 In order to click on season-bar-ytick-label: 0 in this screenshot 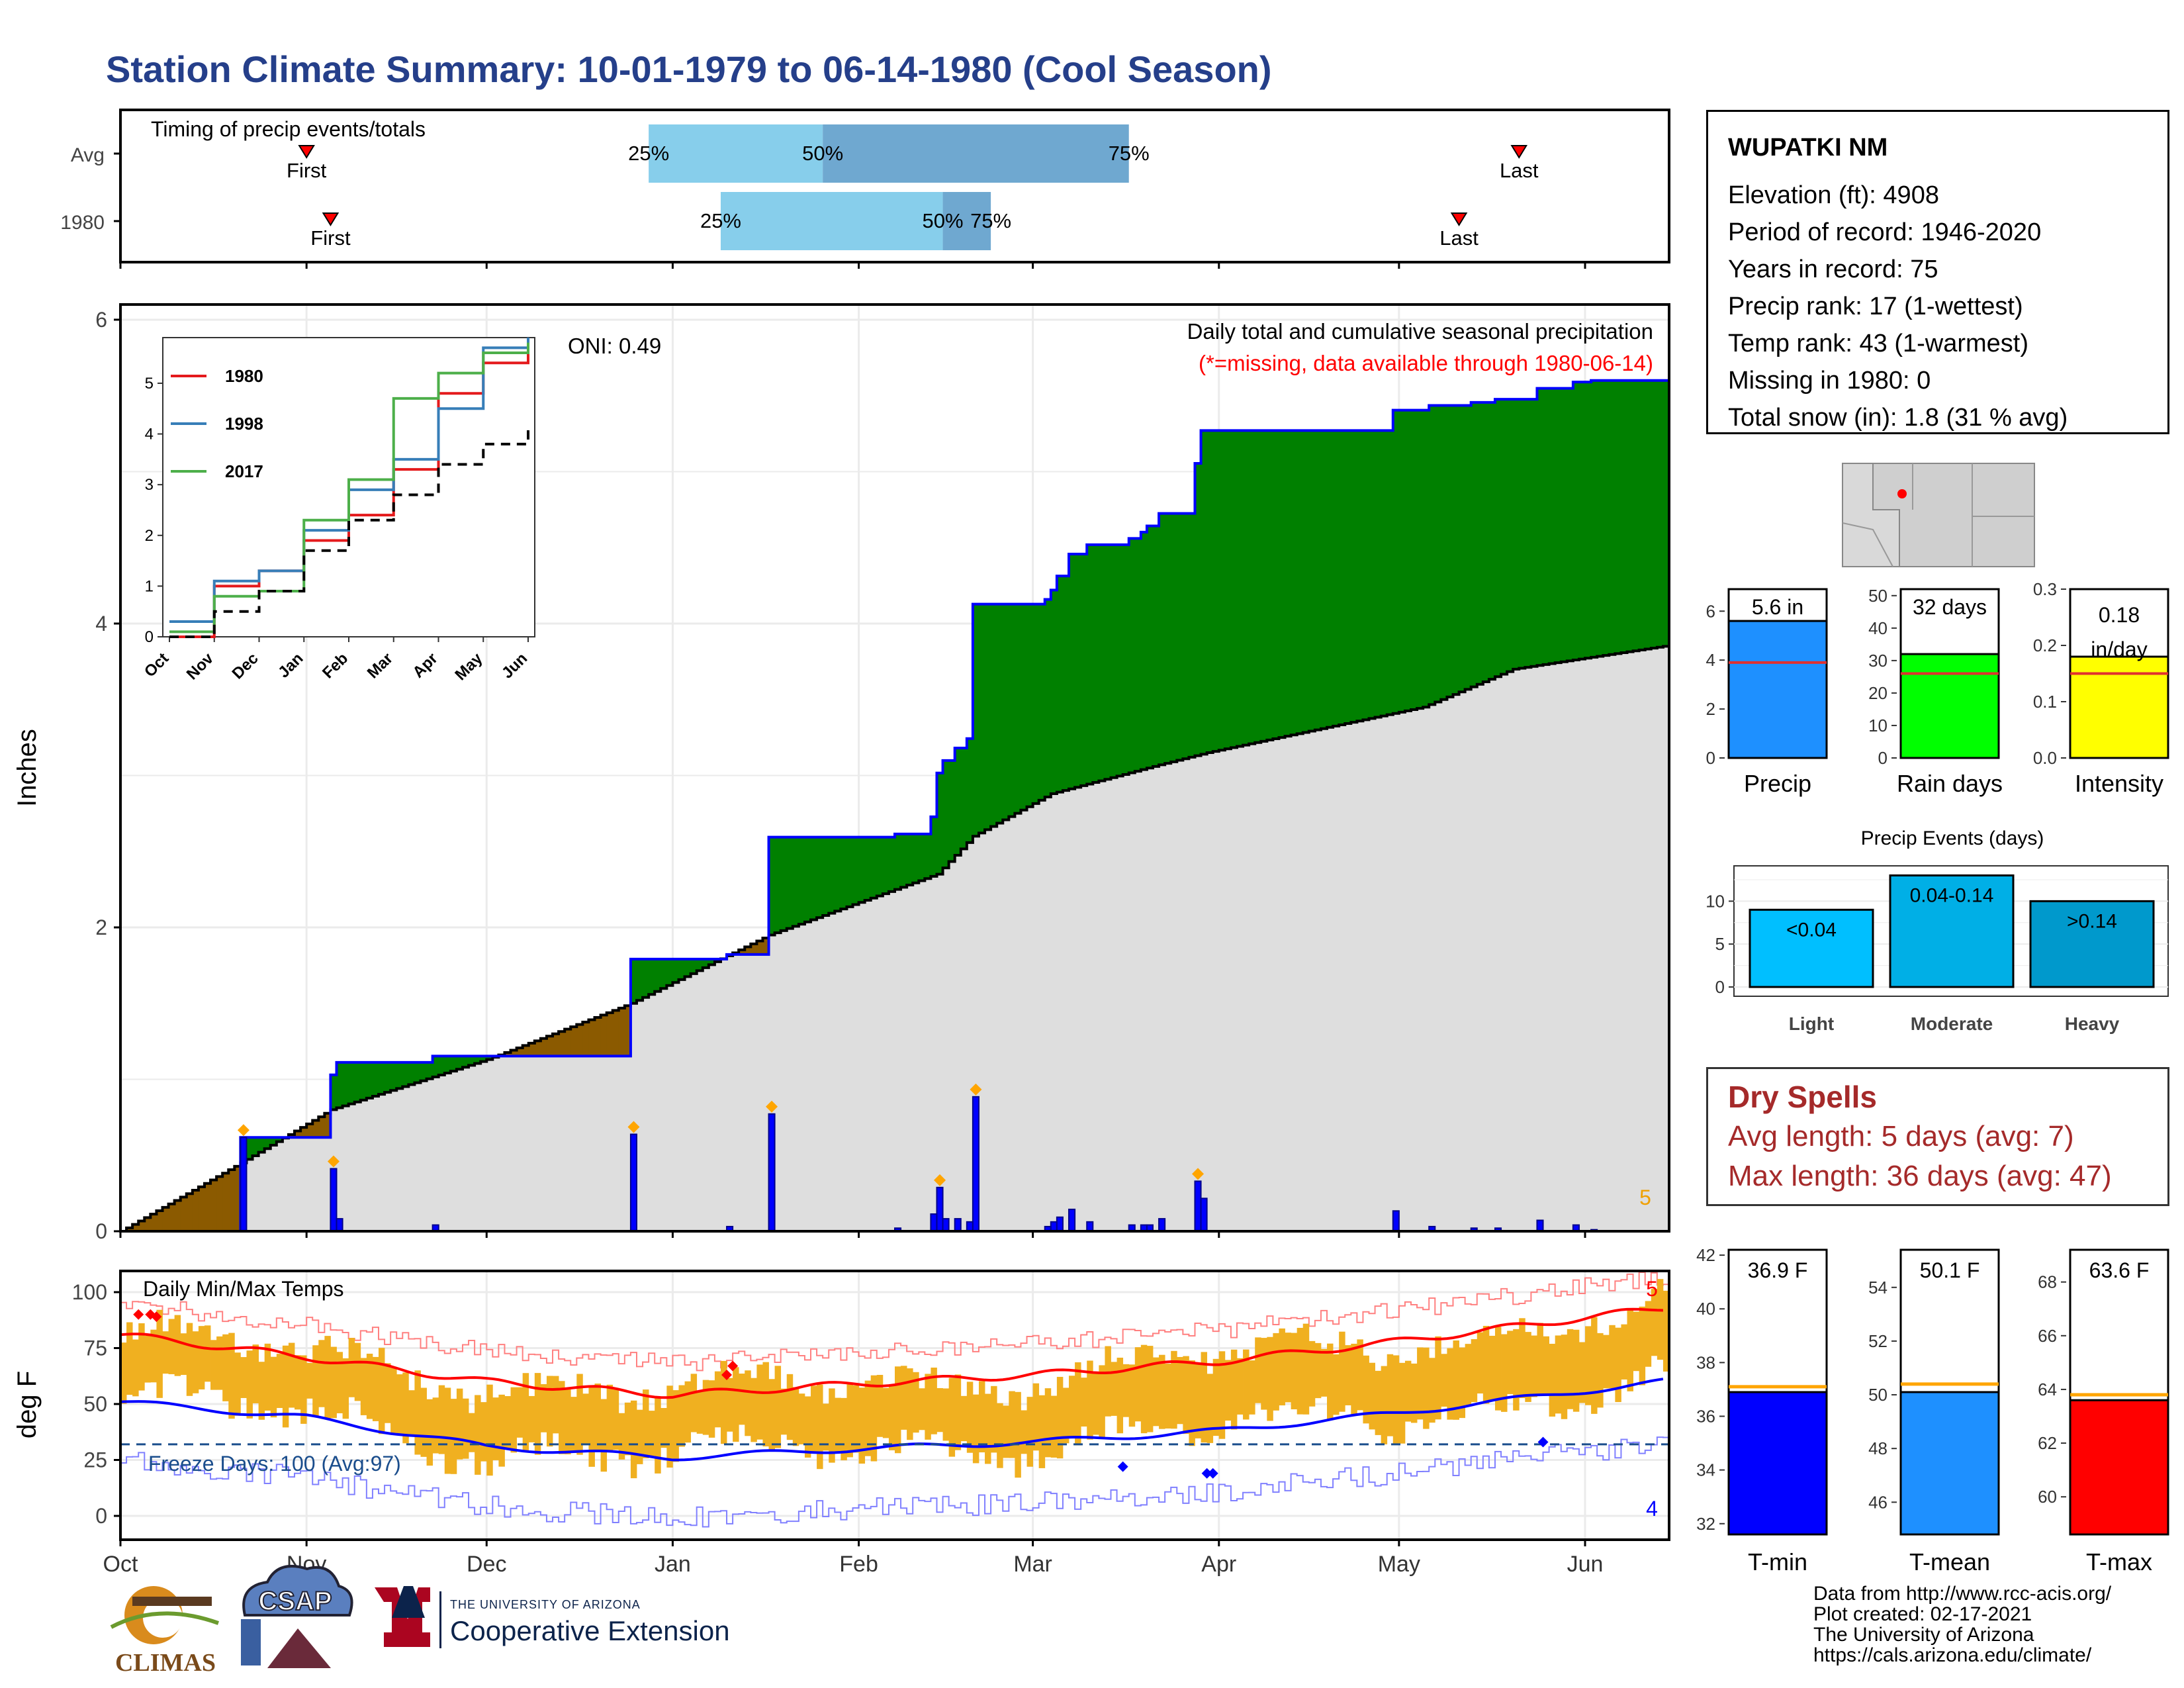, I will do `click(1883, 758)`.